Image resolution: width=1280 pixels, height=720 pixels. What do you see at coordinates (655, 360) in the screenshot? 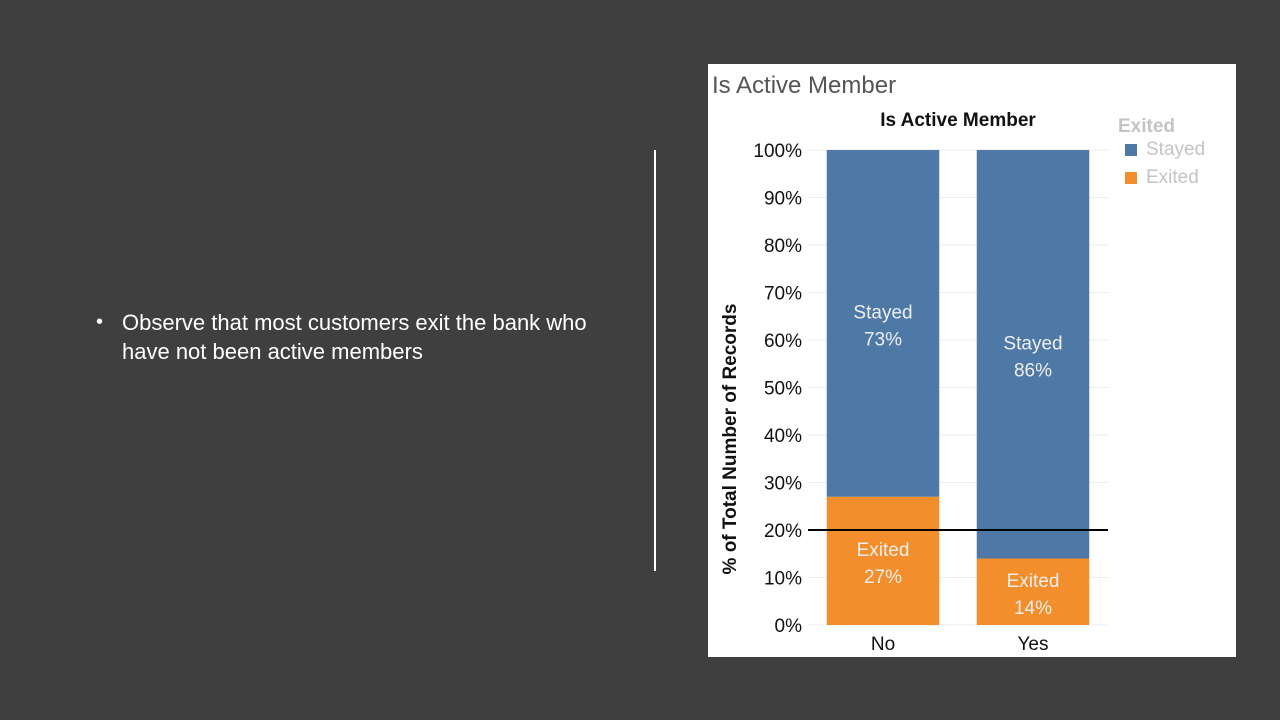
I see `vertical-divider` at bounding box center [655, 360].